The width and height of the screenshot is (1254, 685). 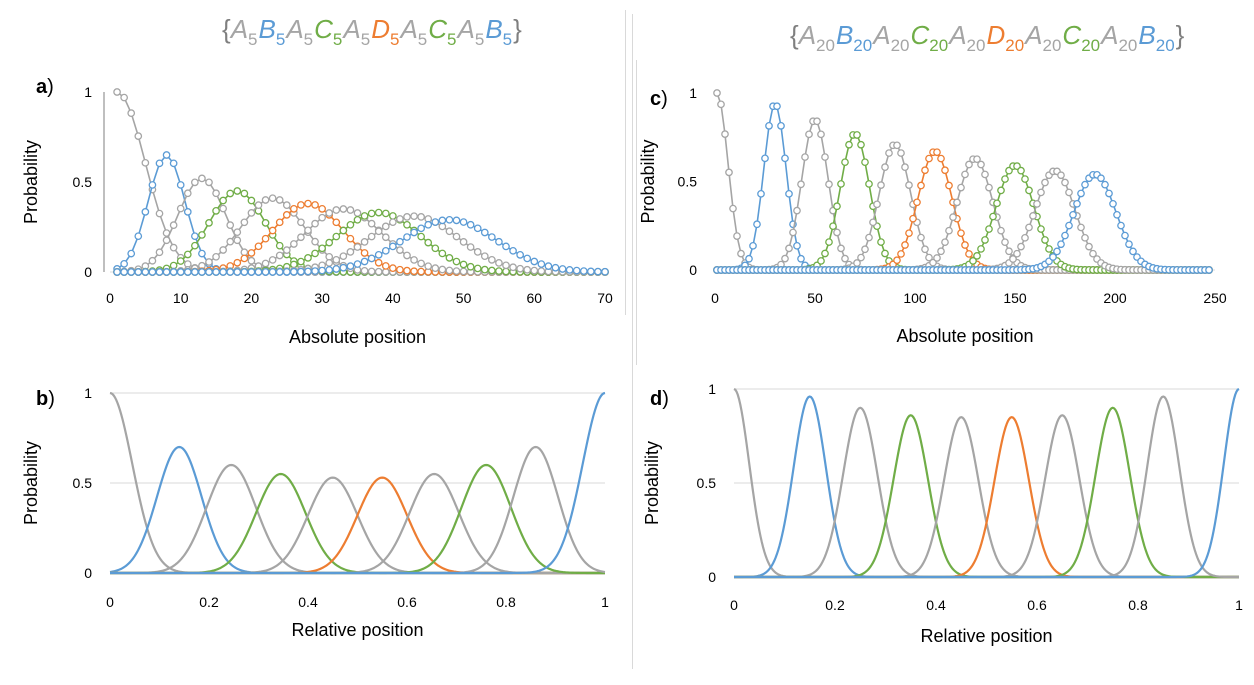 I want to click on x-tick-label-5: 1, so click(x=1239, y=605).